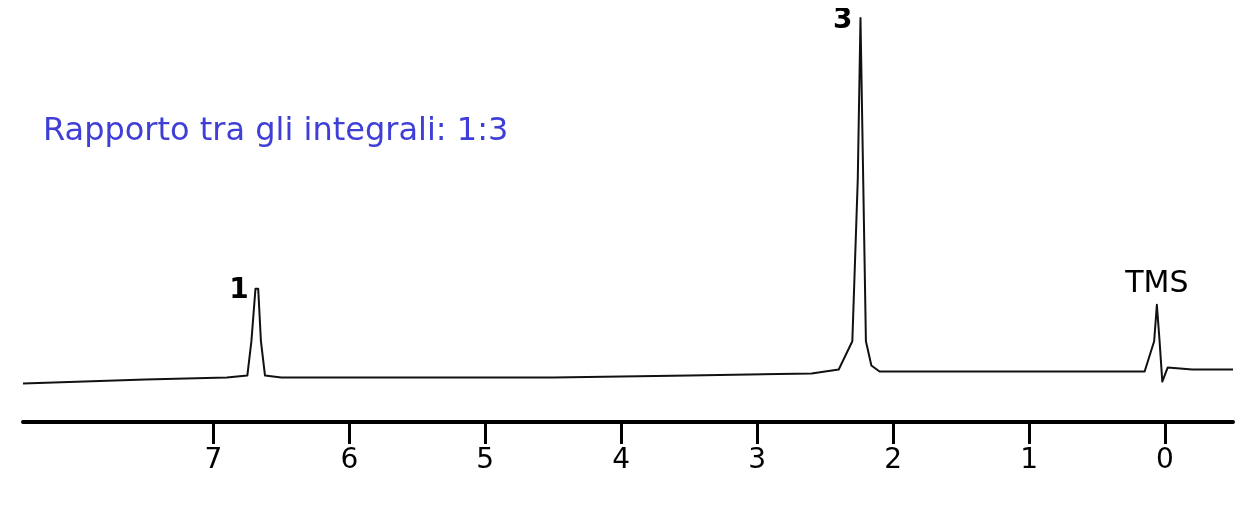  Describe the element at coordinates (213, 458) in the screenshot. I see `x-tick-label: 7` at that location.